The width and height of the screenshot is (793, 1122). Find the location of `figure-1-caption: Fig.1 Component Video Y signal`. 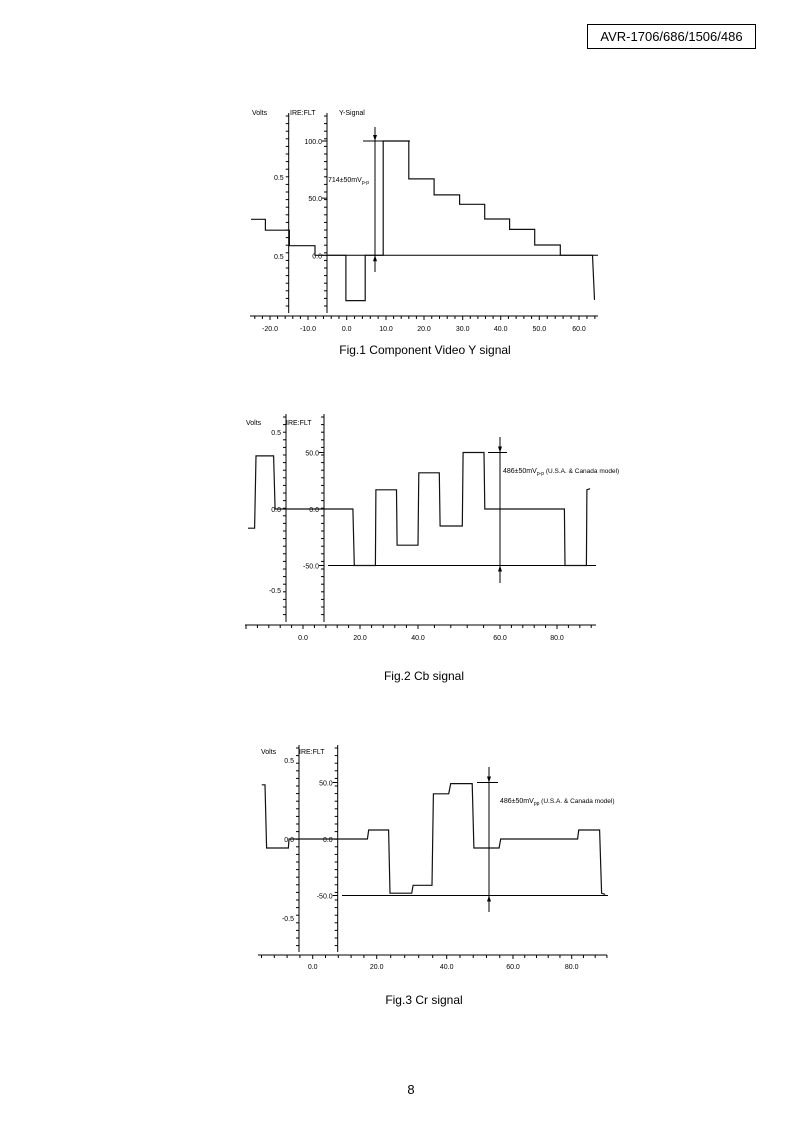

figure-1-caption: Fig.1 Component Video Y signal is located at coordinates (425, 350).